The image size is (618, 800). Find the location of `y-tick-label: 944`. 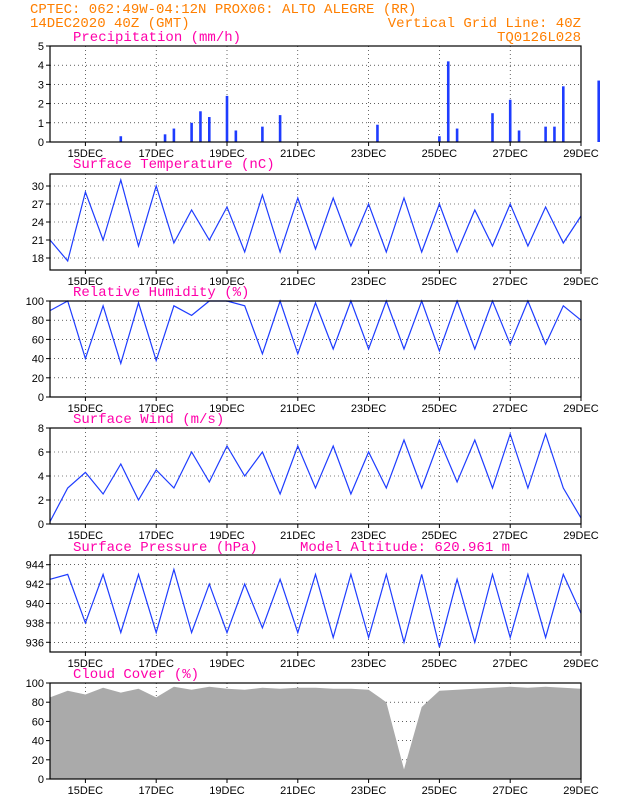

y-tick-label: 944 is located at coordinates (35, 566).